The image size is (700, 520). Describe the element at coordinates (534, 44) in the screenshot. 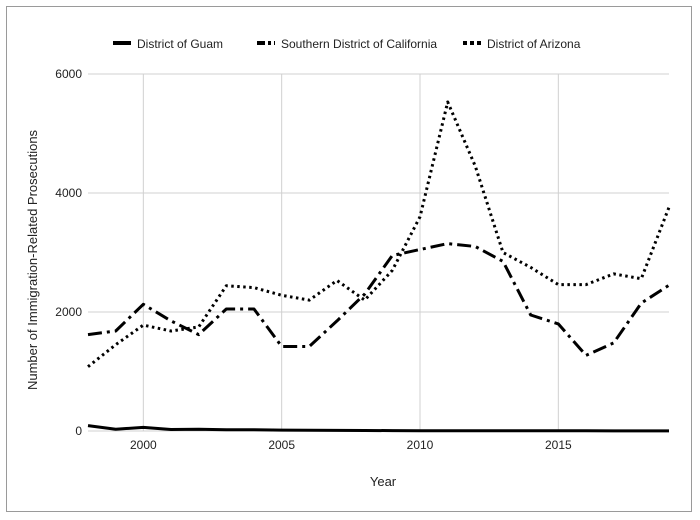

I see `legend-label-district-of-arizona: District of Arizona` at that location.